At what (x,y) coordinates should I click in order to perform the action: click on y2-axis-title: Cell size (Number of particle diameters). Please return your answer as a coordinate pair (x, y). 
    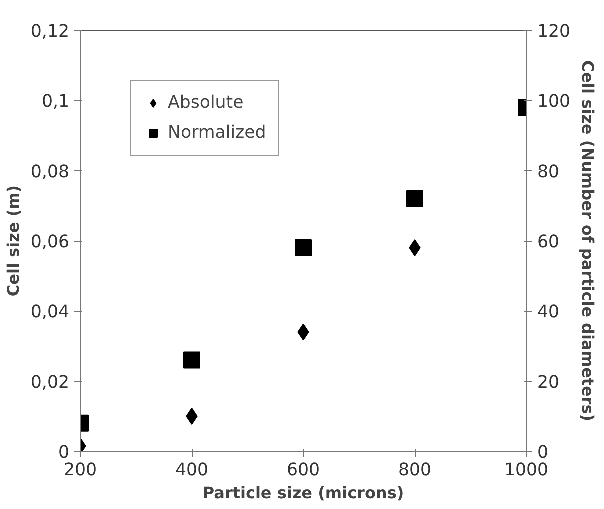
    Looking at the image, I should click on (588, 241).